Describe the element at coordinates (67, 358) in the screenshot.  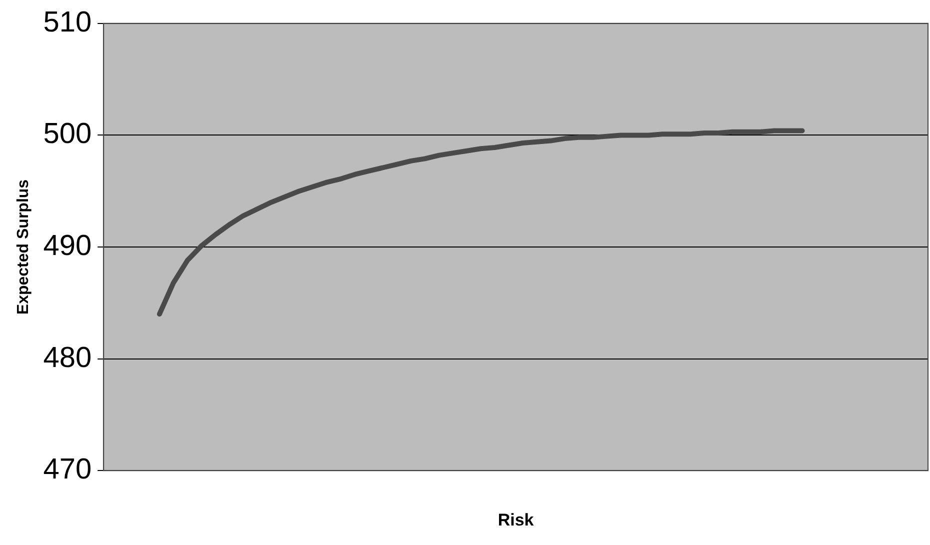
I see `y-tick-label: 480` at that location.